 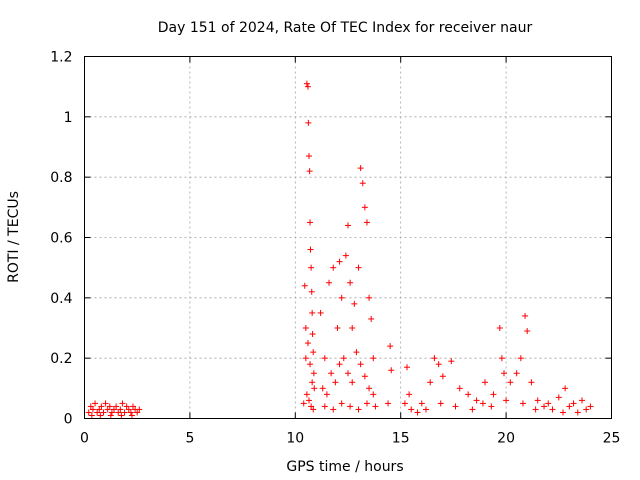 What do you see at coordinates (61, 58) in the screenshot?
I see `y-tick-label: 1.2` at bounding box center [61, 58].